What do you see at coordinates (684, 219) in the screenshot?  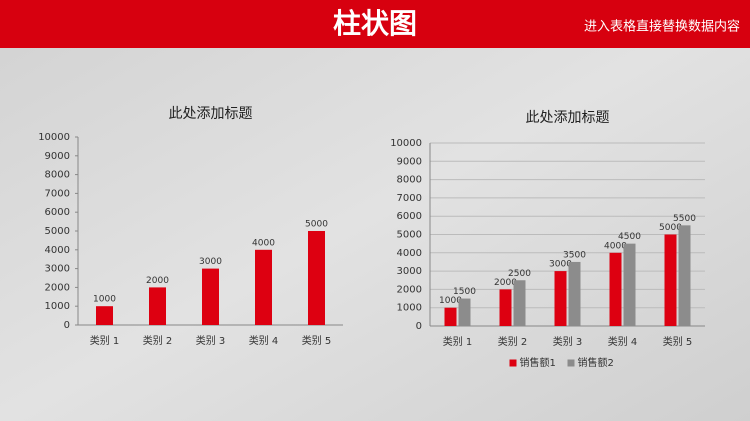 I see `value-label: 5500` at bounding box center [684, 219].